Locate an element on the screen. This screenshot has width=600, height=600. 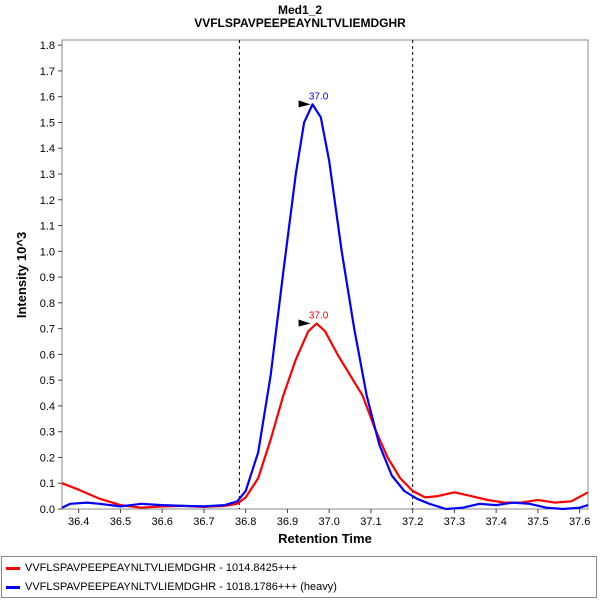
x-tick-label: 36.4 is located at coordinates (78, 522).